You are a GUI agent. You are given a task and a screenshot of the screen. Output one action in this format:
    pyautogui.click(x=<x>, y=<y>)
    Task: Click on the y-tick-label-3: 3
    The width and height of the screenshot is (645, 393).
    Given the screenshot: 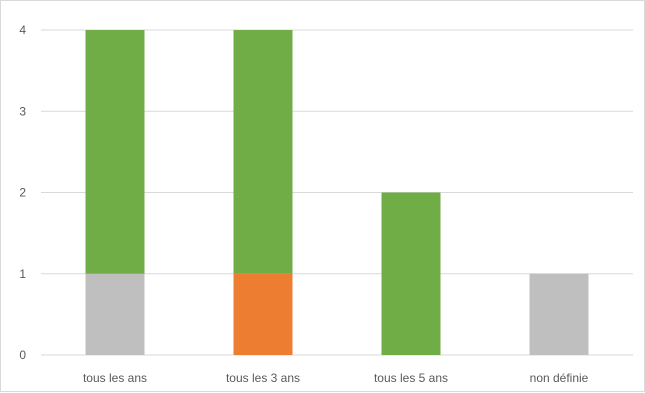 What is the action you would take?
    pyautogui.click(x=22, y=111)
    